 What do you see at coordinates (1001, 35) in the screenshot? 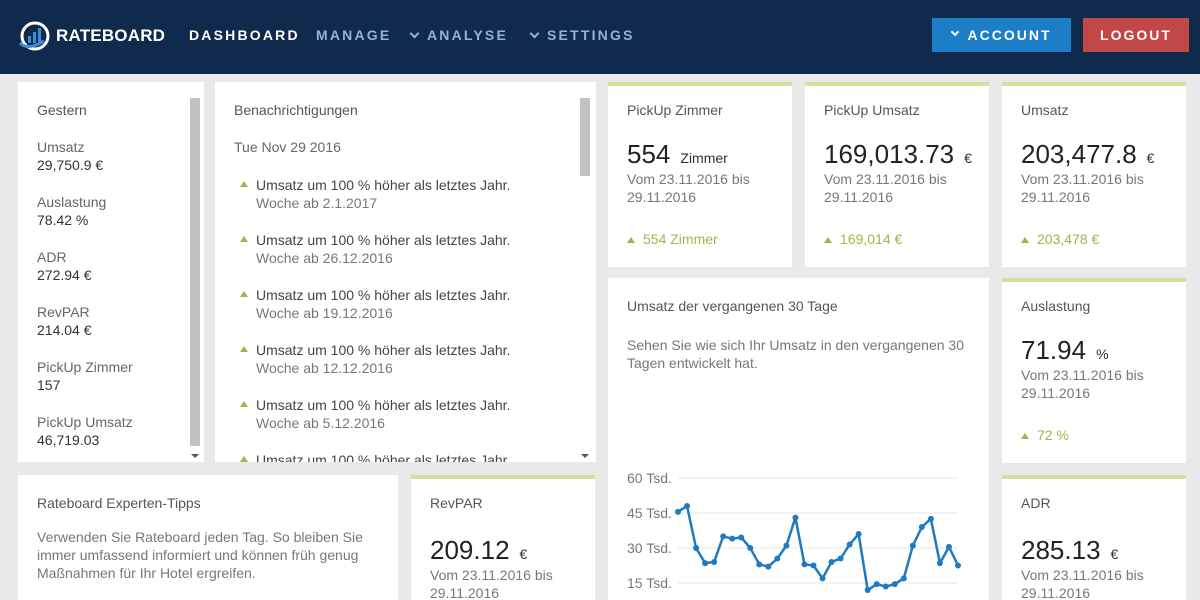
I see `account-button: ACCOUNT` at bounding box center [1001, 35].